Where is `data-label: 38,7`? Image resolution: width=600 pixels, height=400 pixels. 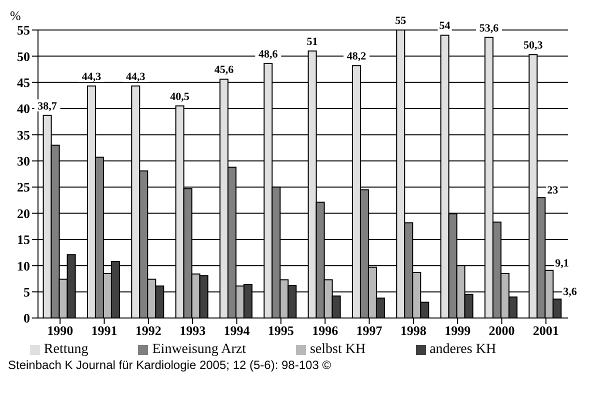 data-label: 38,7 is located at coordinates (48, 106).